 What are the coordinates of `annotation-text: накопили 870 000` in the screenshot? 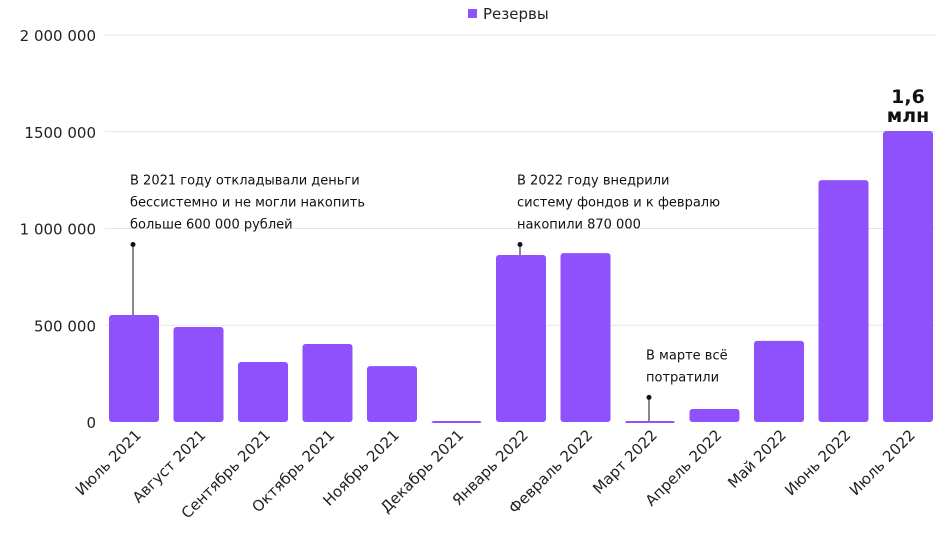 It's located at (579, 225).